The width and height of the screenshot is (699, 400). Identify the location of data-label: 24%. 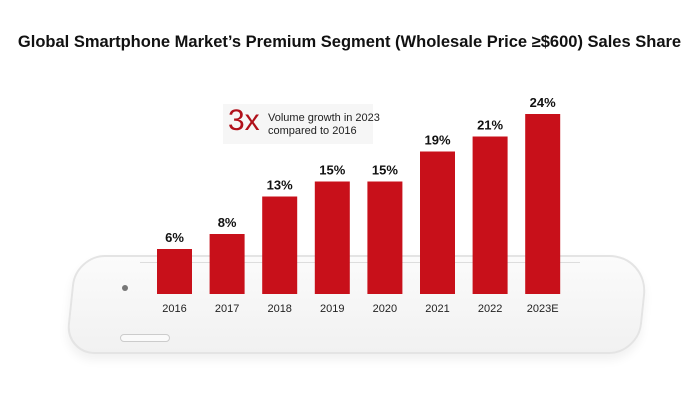
(543, 102).